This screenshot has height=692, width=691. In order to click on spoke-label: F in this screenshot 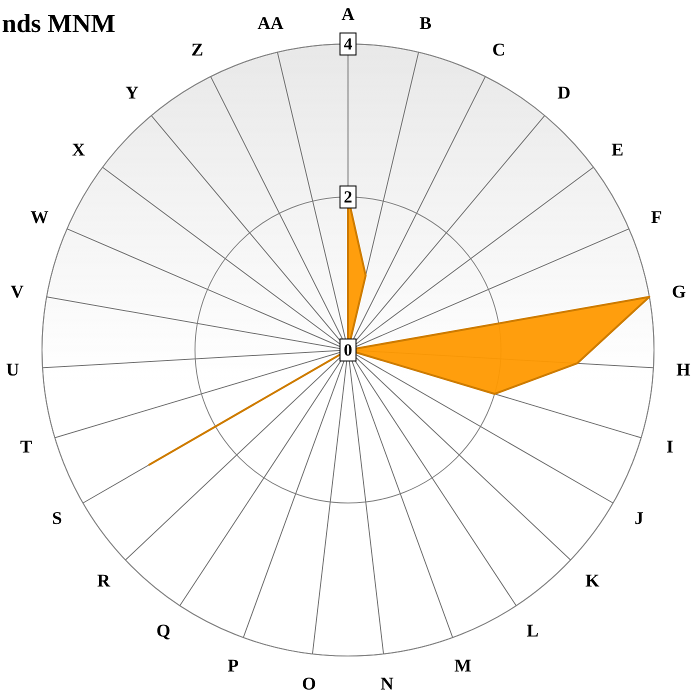, I will do `click(656, 216)`.